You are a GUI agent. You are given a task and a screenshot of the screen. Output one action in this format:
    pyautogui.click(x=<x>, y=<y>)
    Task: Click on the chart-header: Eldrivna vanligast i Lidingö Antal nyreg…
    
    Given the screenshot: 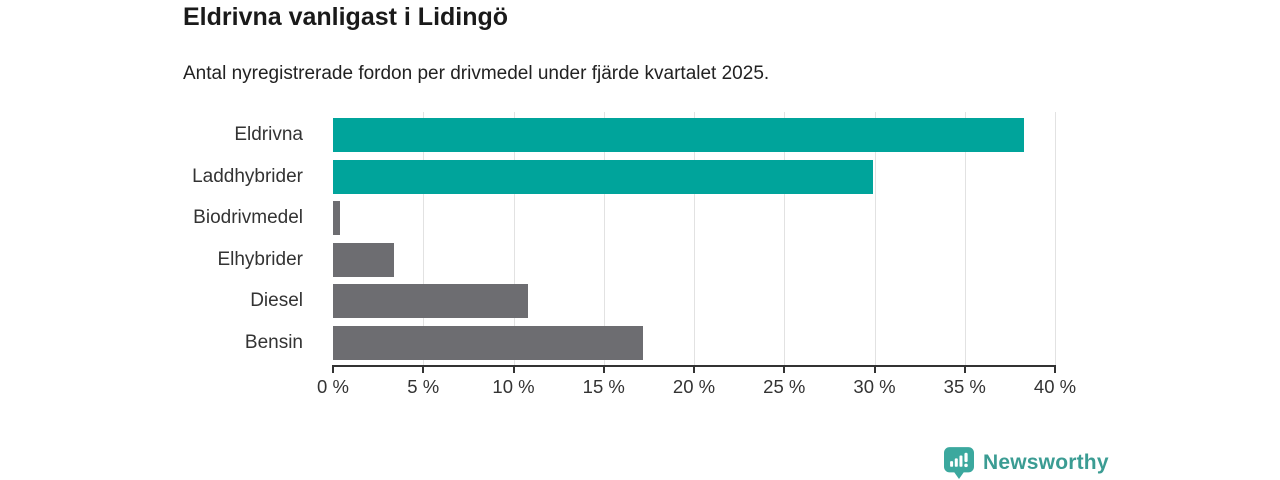 What is the action you would take?
    pyautogui.click(x=633, y=44)
    